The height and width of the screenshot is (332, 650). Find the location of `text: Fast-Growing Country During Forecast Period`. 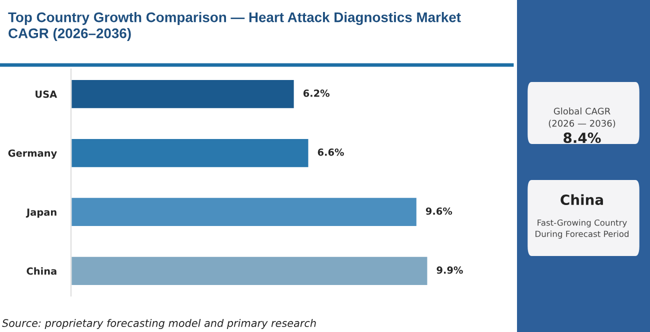

text: Fast-Growing Country During Forecast Period is located at coordinates (582, 229).